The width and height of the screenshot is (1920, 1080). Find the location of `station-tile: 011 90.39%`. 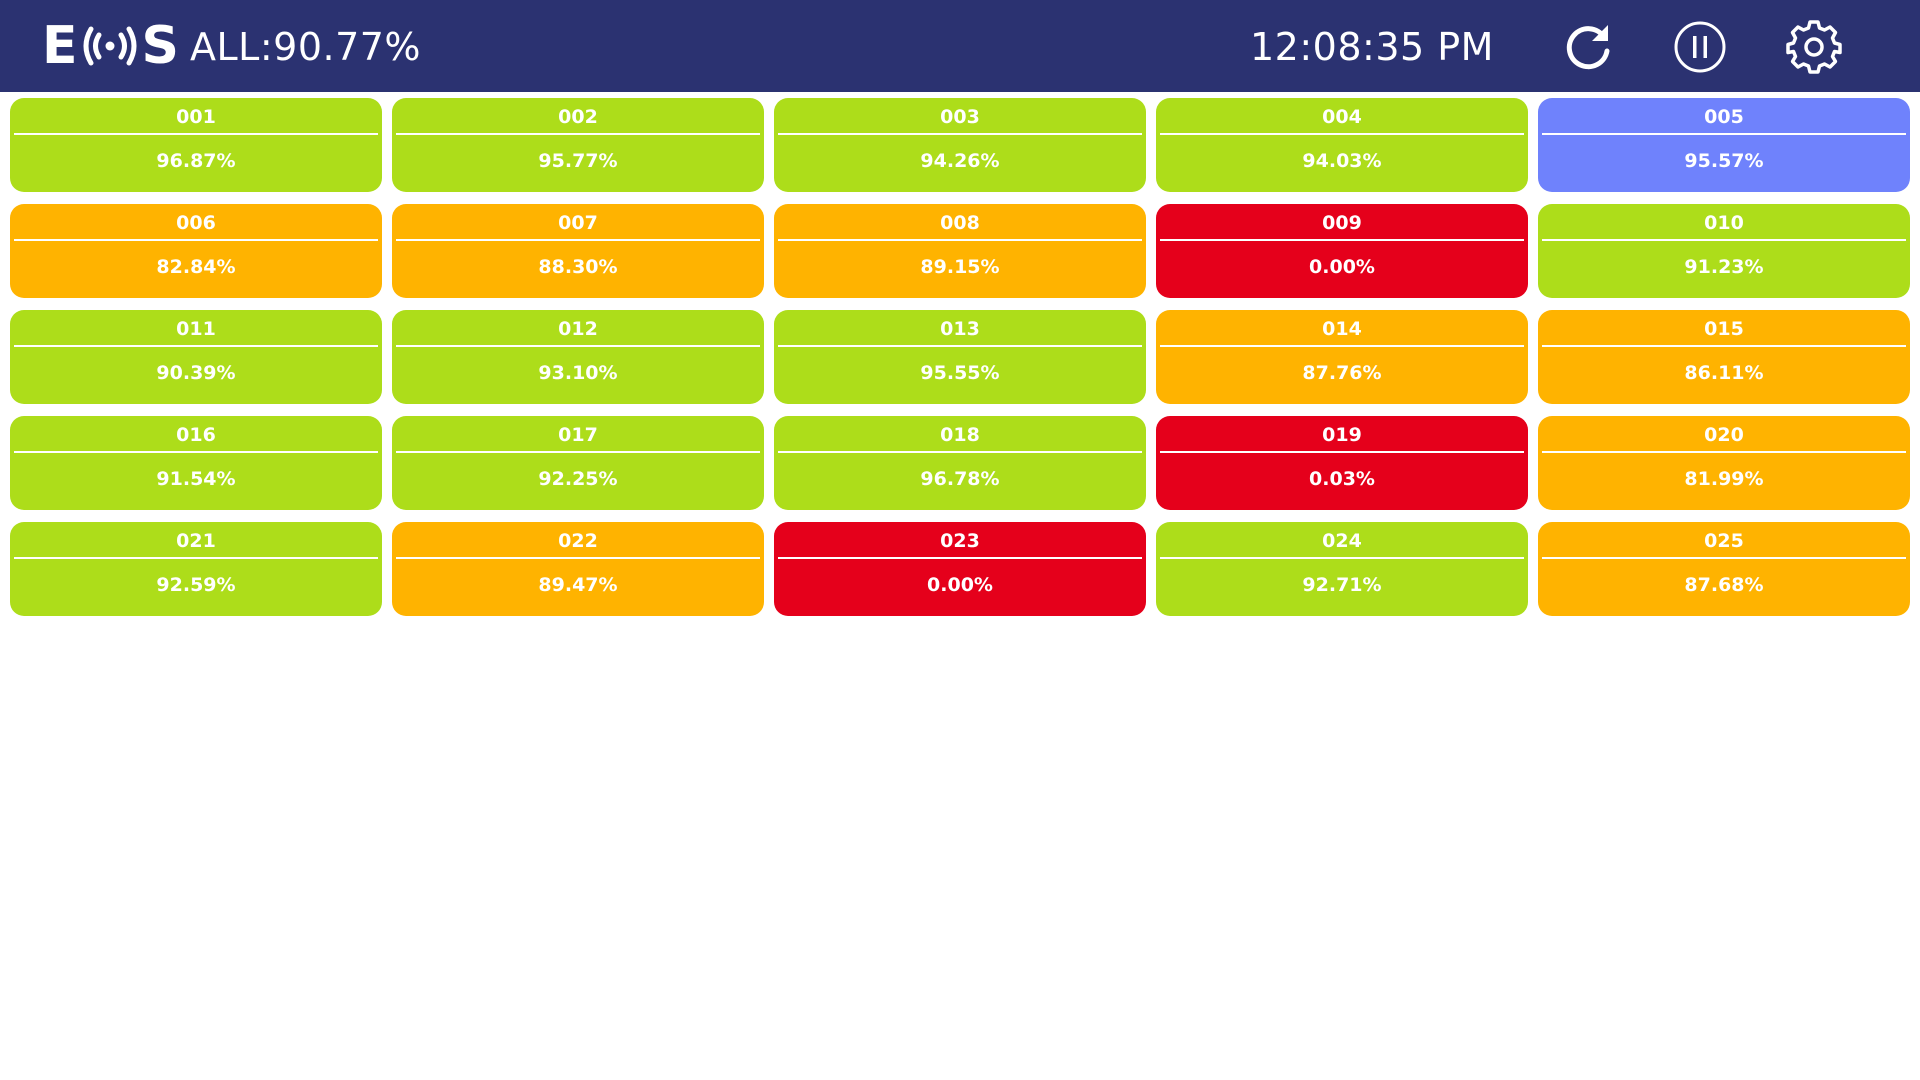

station-tile: 011 90.39% is located at coordinates (196, 357).